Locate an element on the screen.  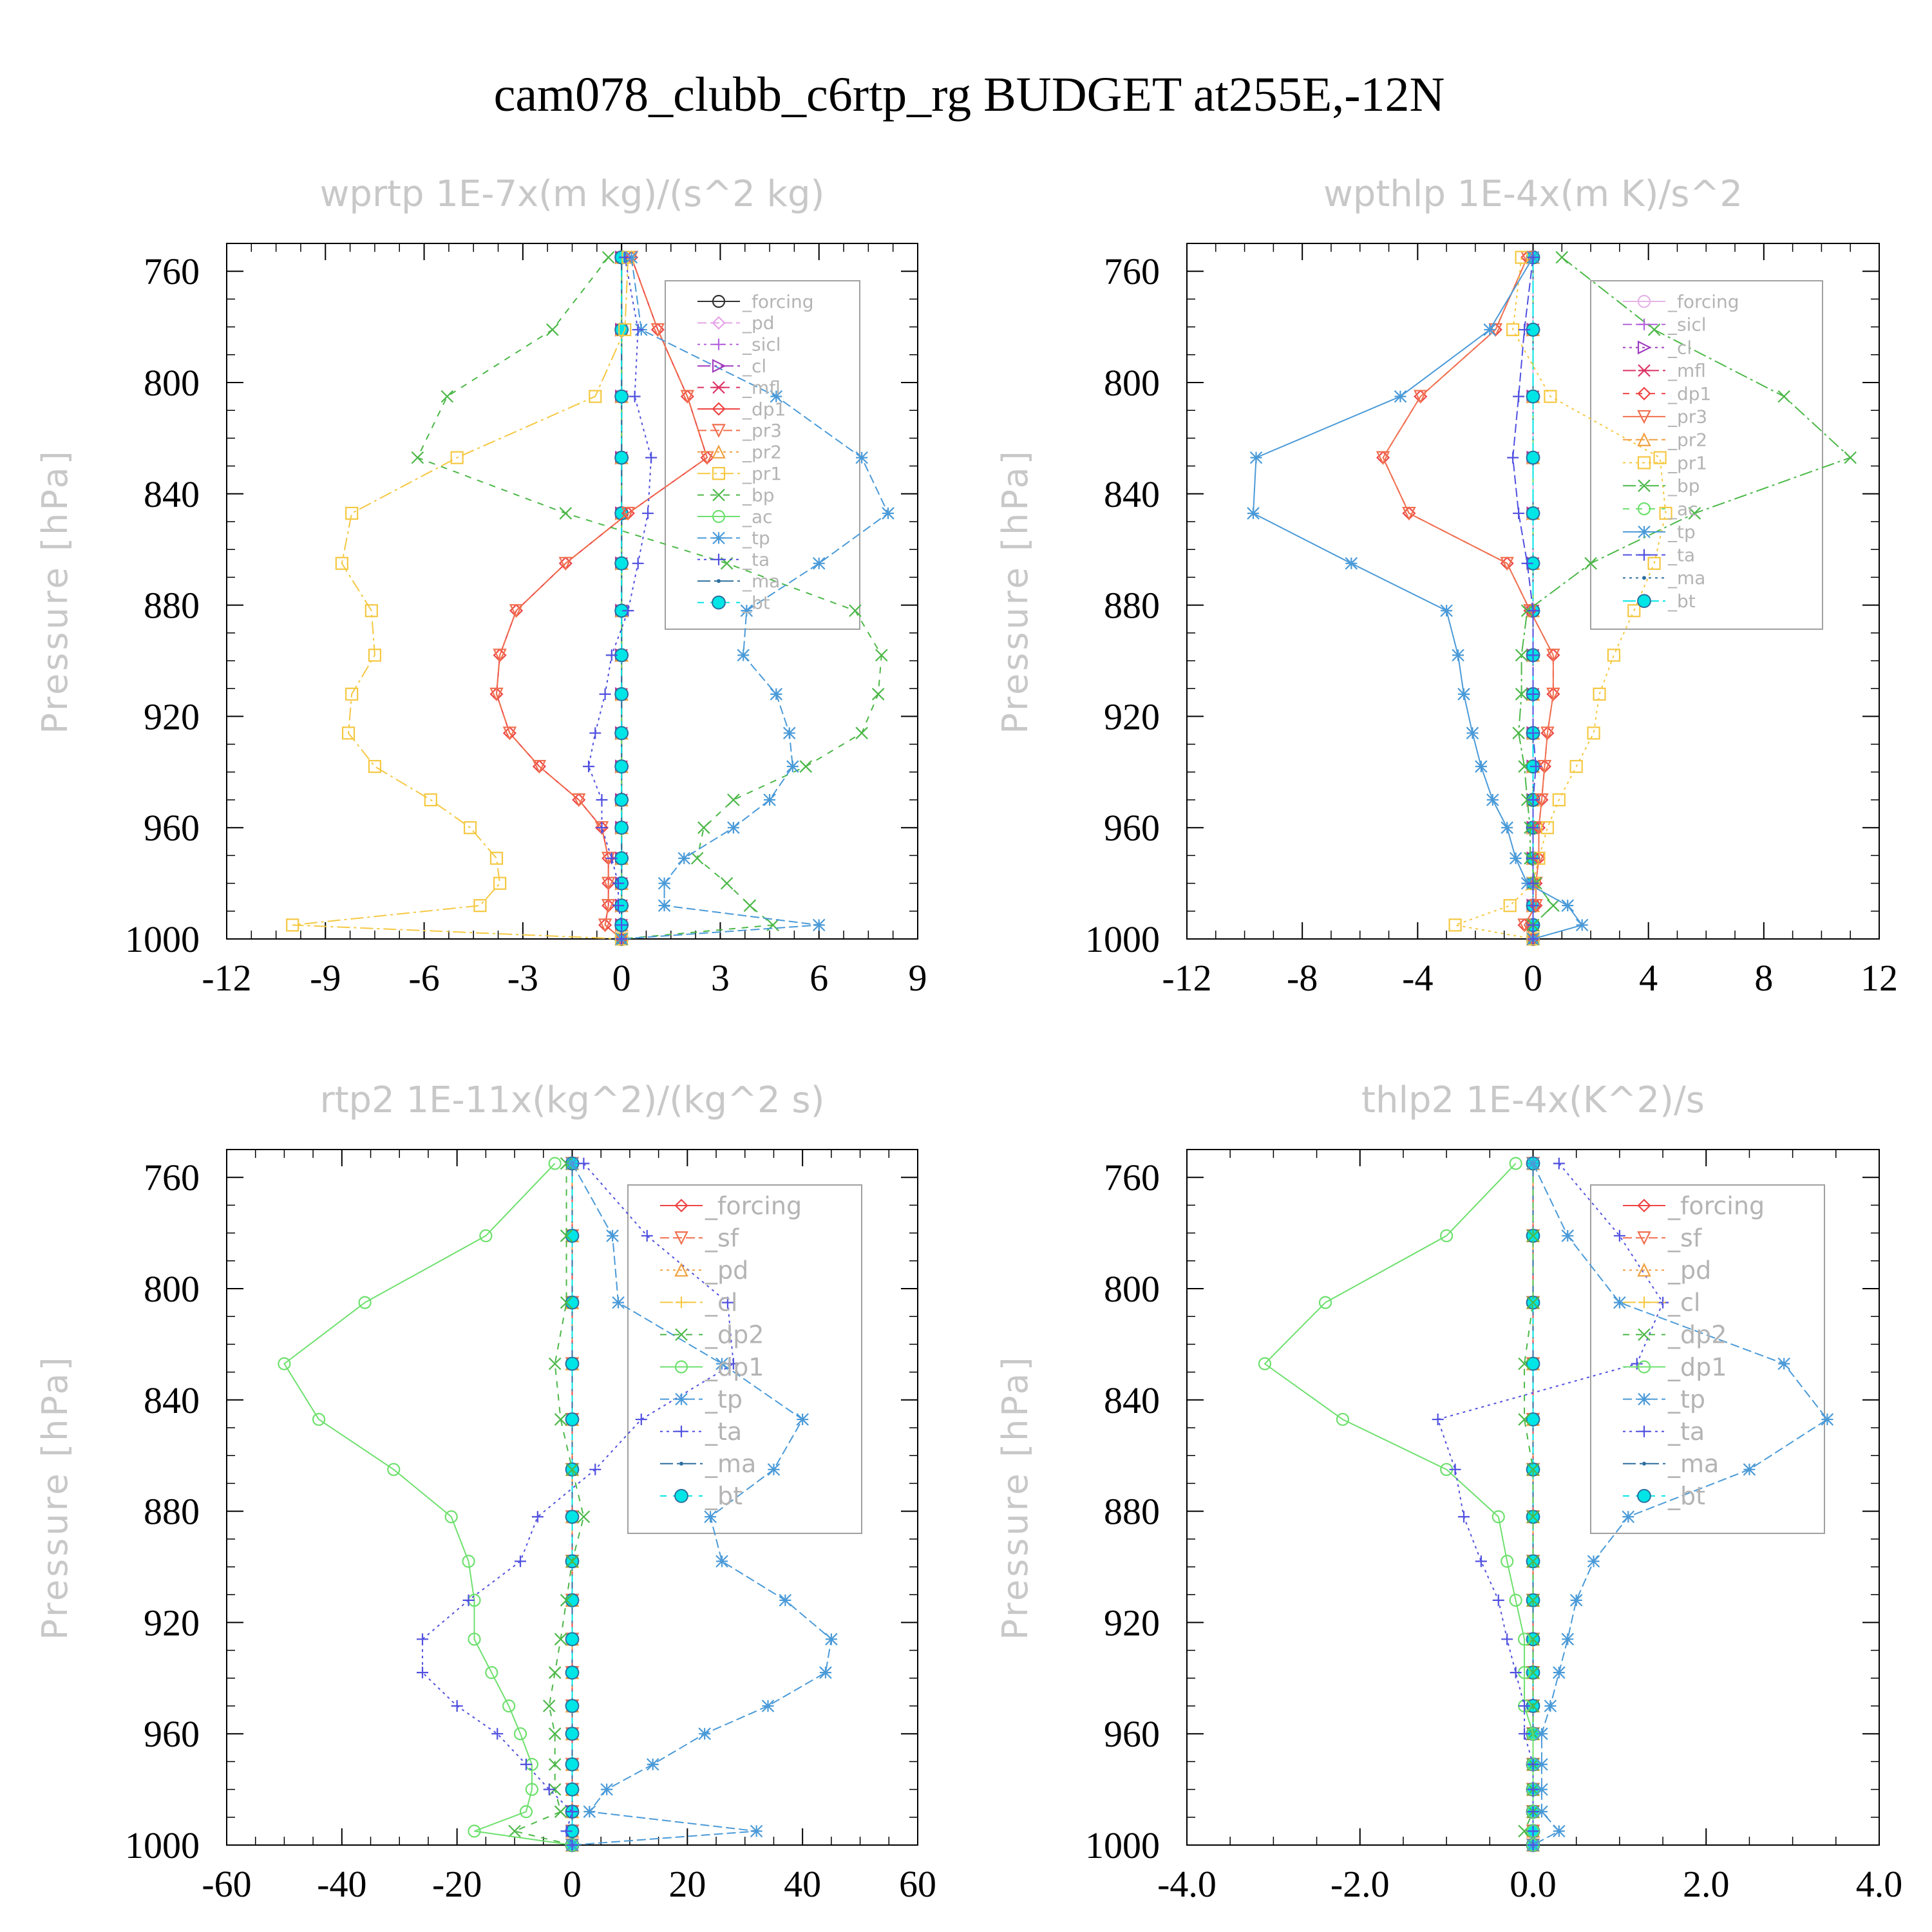
y-tick-label: 880 is located at coordinates (172, 606).